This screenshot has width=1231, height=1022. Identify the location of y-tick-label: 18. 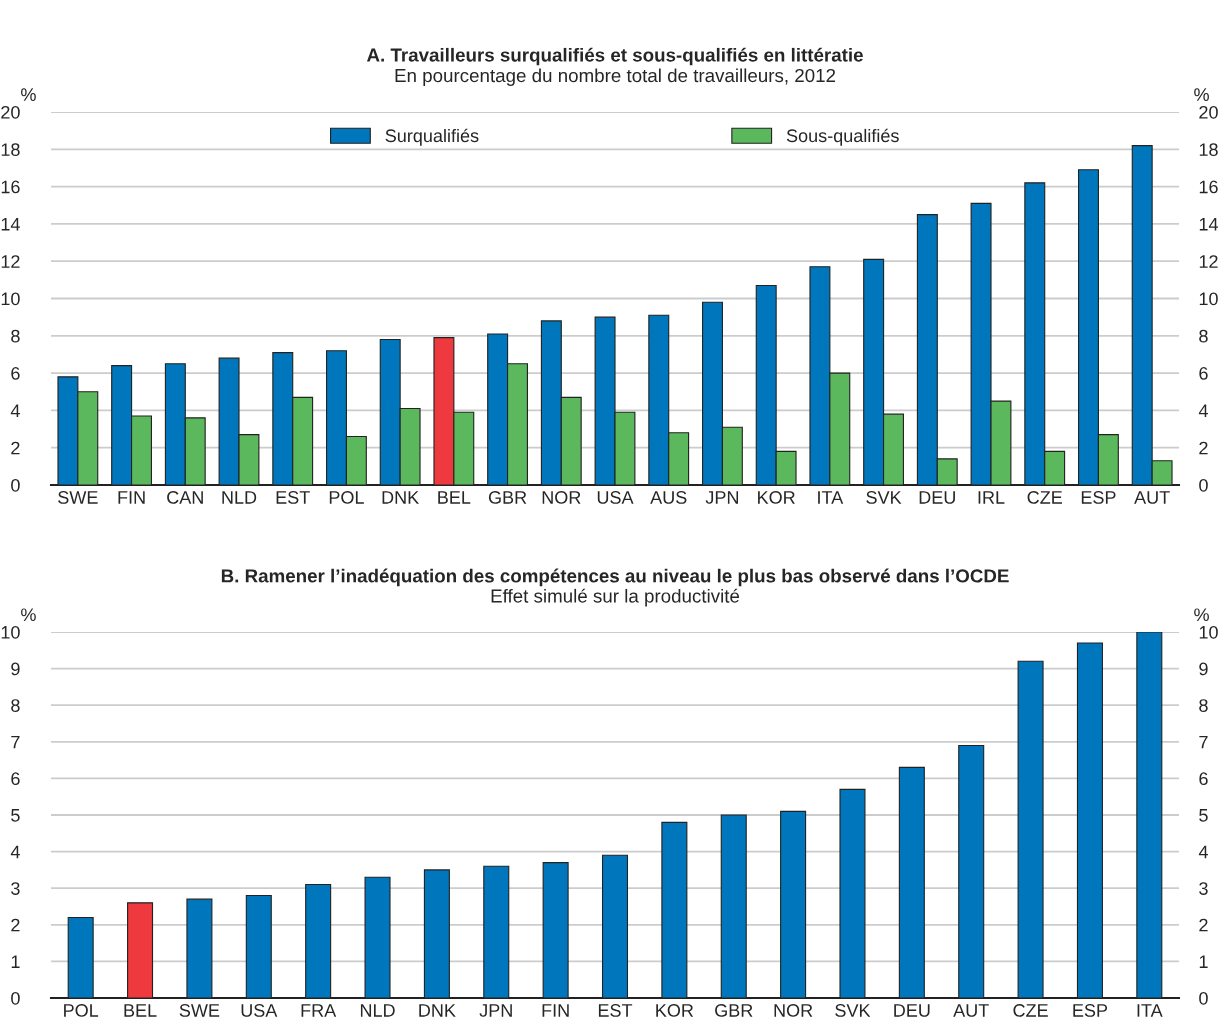
(10, 150).